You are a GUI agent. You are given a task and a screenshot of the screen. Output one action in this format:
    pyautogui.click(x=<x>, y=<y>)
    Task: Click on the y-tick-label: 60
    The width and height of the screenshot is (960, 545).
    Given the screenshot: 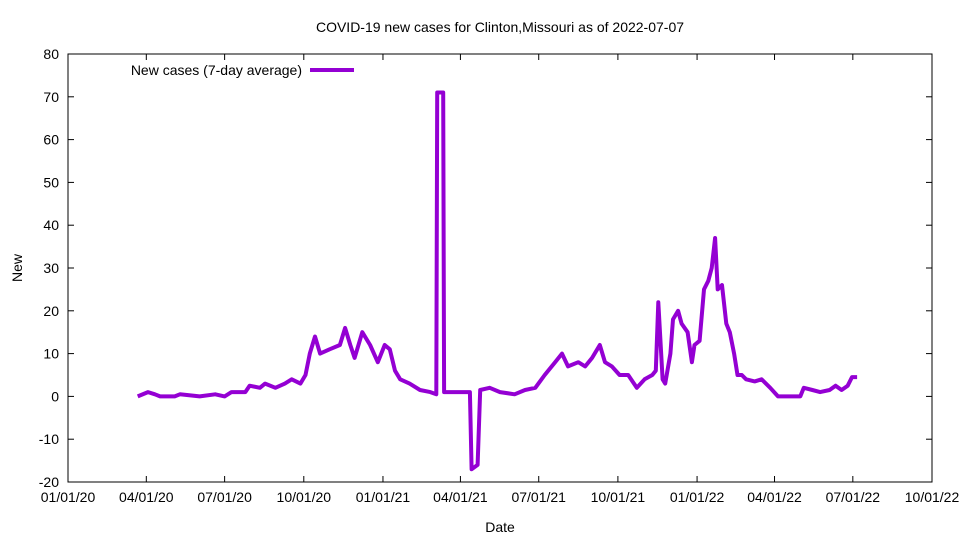 What is the action you would take?
    pyautogui.click(x=51, y=140)
    